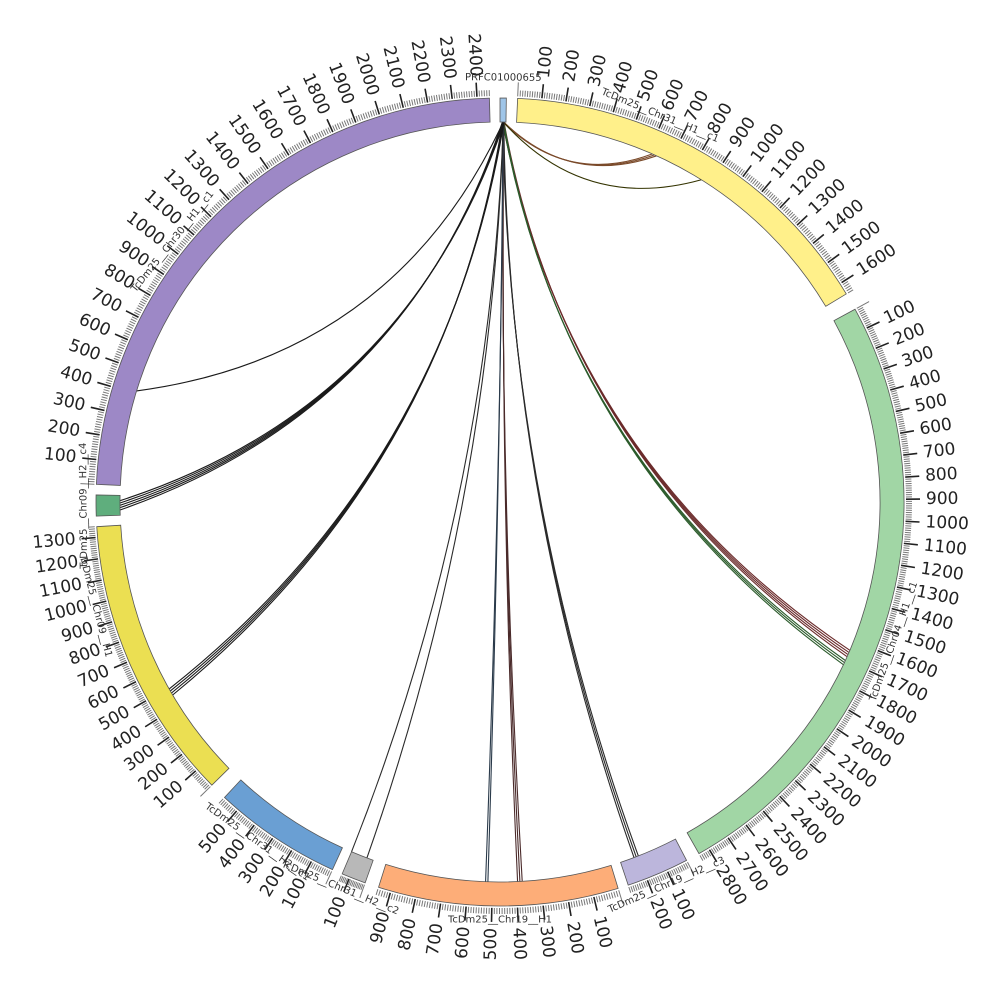  I want to click on segment-label-tcdm25-chr09-h2-c4: TcDm25__Chr09__H2__c4, so click(84, 506).